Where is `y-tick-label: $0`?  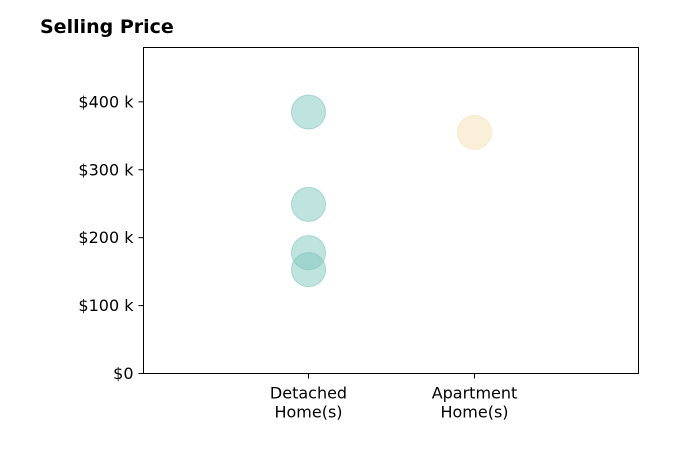 y-tick-label: $0 is located at coordinates (123, 373).